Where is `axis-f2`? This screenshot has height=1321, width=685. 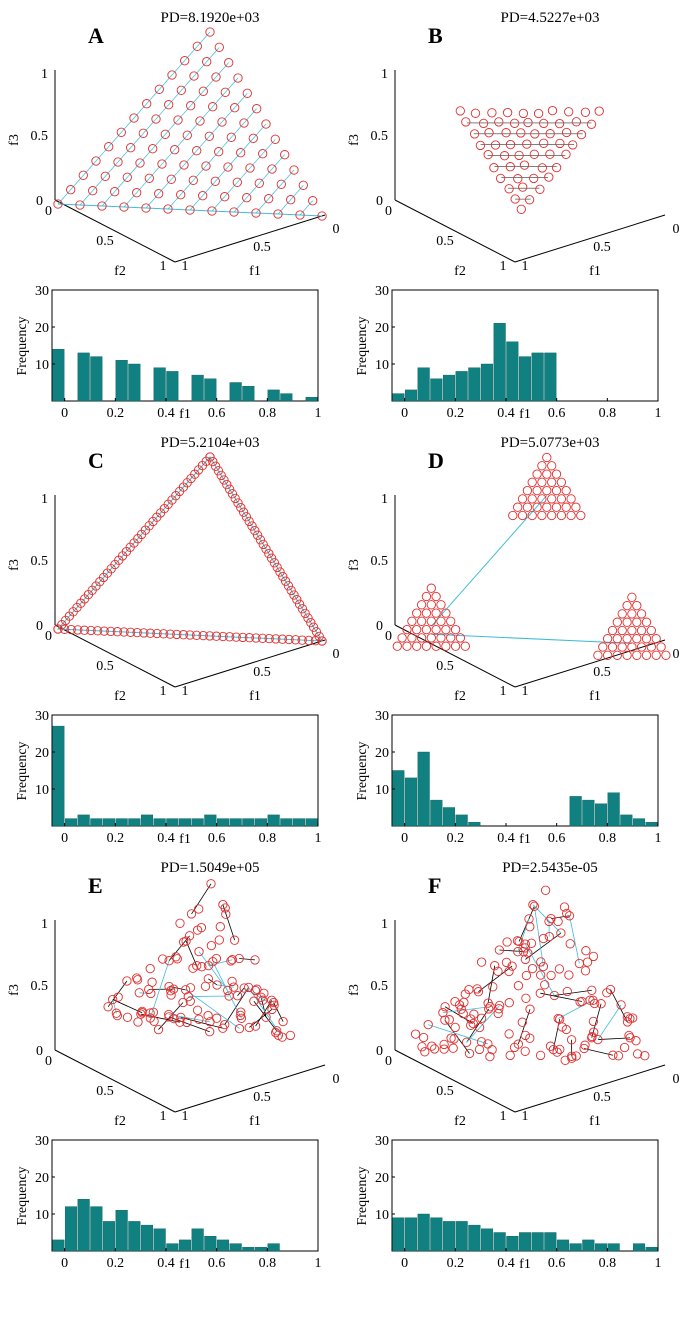
axis-f2 is located at coordinates (455, 231).